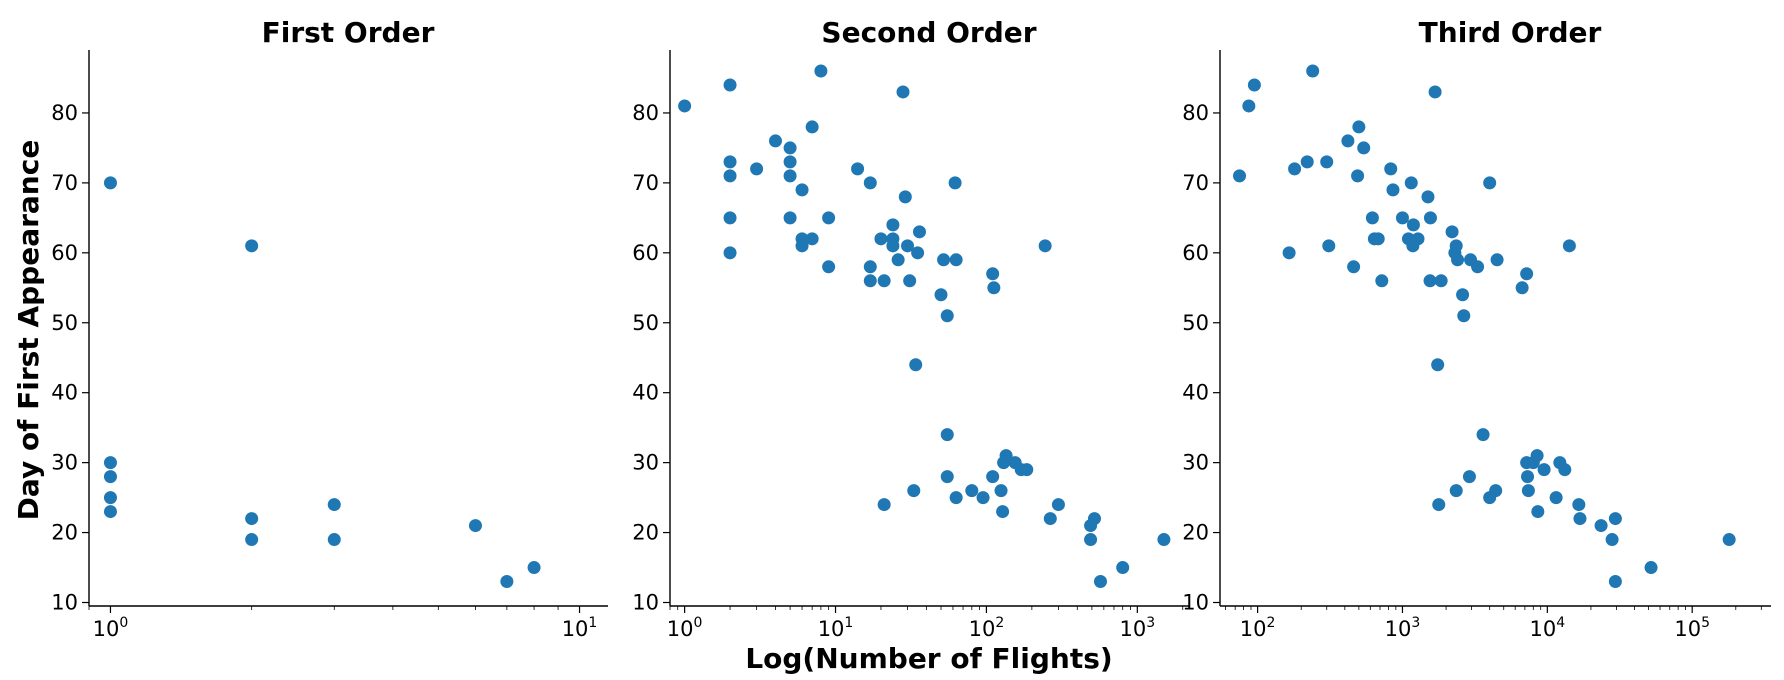 Image resolution: width=1784 pixels, height=680 pixels. What do you see at coordinates (1548, 628) in the screenshot?
I see `x-tick-label: 10⁴` at bounding box center [1548, 628].